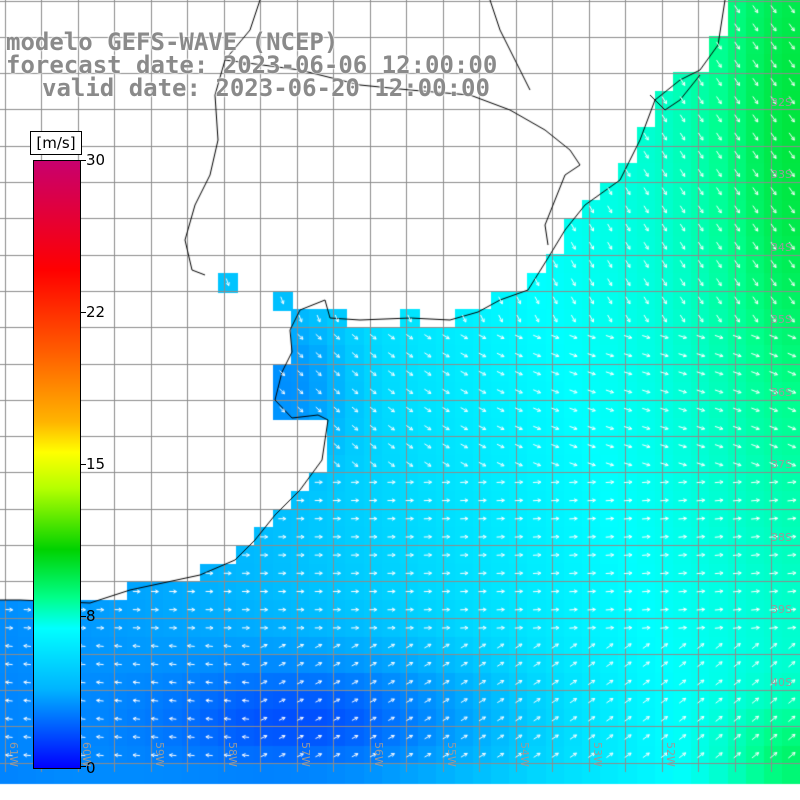  I want to click on longitude-label: 52W, so click(670, 754).